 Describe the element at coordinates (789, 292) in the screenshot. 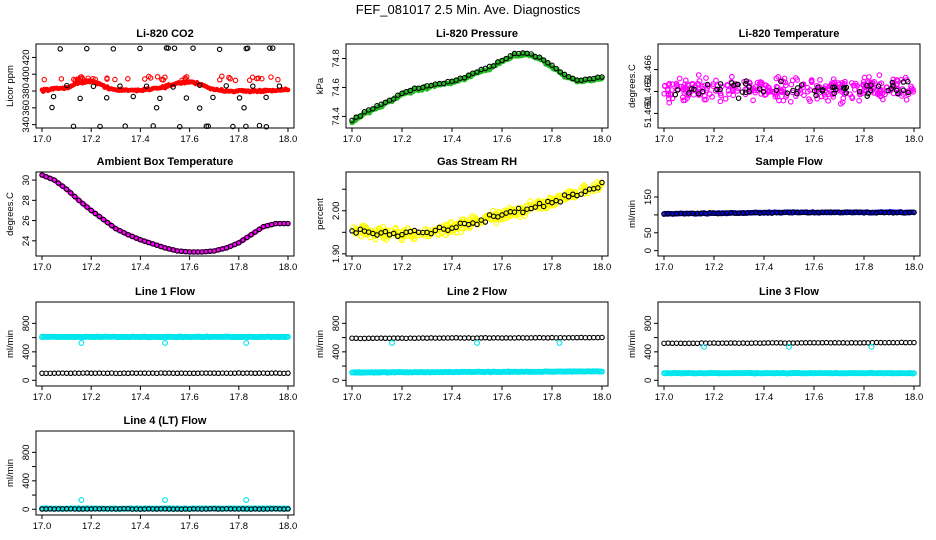

I see `panel-title: Line 3 Flow` at that location.